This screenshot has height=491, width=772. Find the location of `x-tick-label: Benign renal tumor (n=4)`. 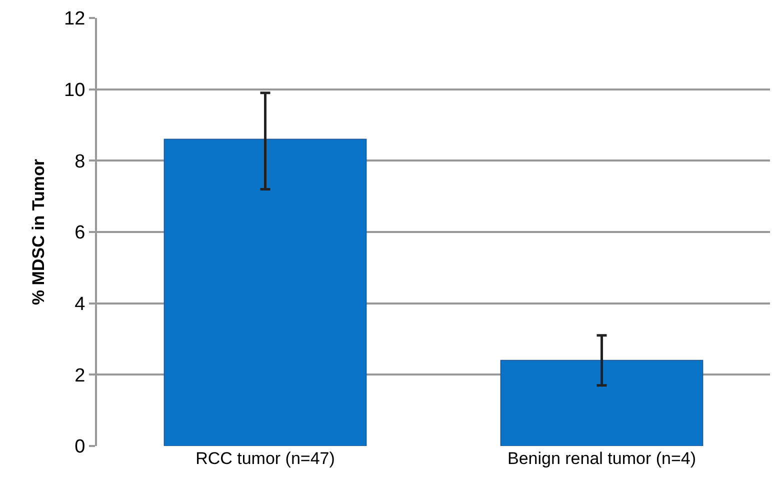

x-tick-label: Benign renal tumor (n=4) is located at coordinates (601, 458).